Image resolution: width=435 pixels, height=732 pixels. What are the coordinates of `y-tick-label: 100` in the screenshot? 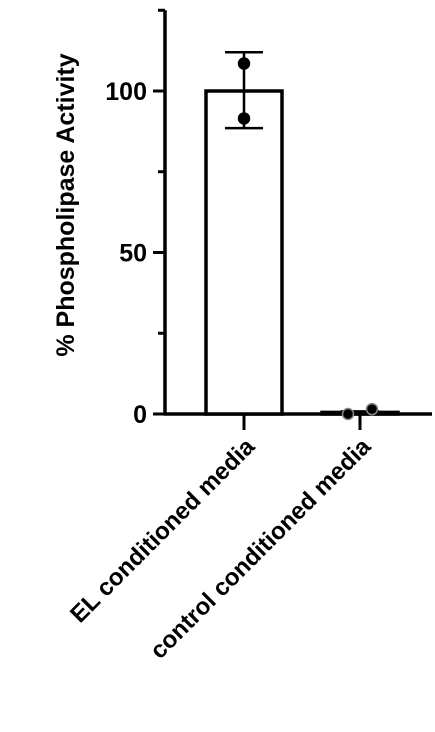 It's located at (126, 92).